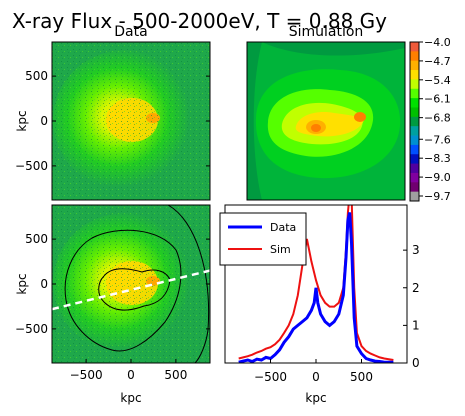 The height and width of the screenshot is (416, 465). I want to click on data-series-line, so click(316, 287).